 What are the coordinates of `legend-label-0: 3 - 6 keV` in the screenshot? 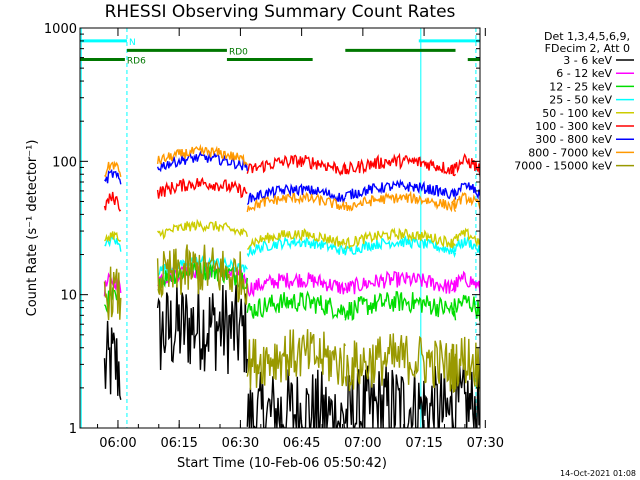 It's located at (587, 60).